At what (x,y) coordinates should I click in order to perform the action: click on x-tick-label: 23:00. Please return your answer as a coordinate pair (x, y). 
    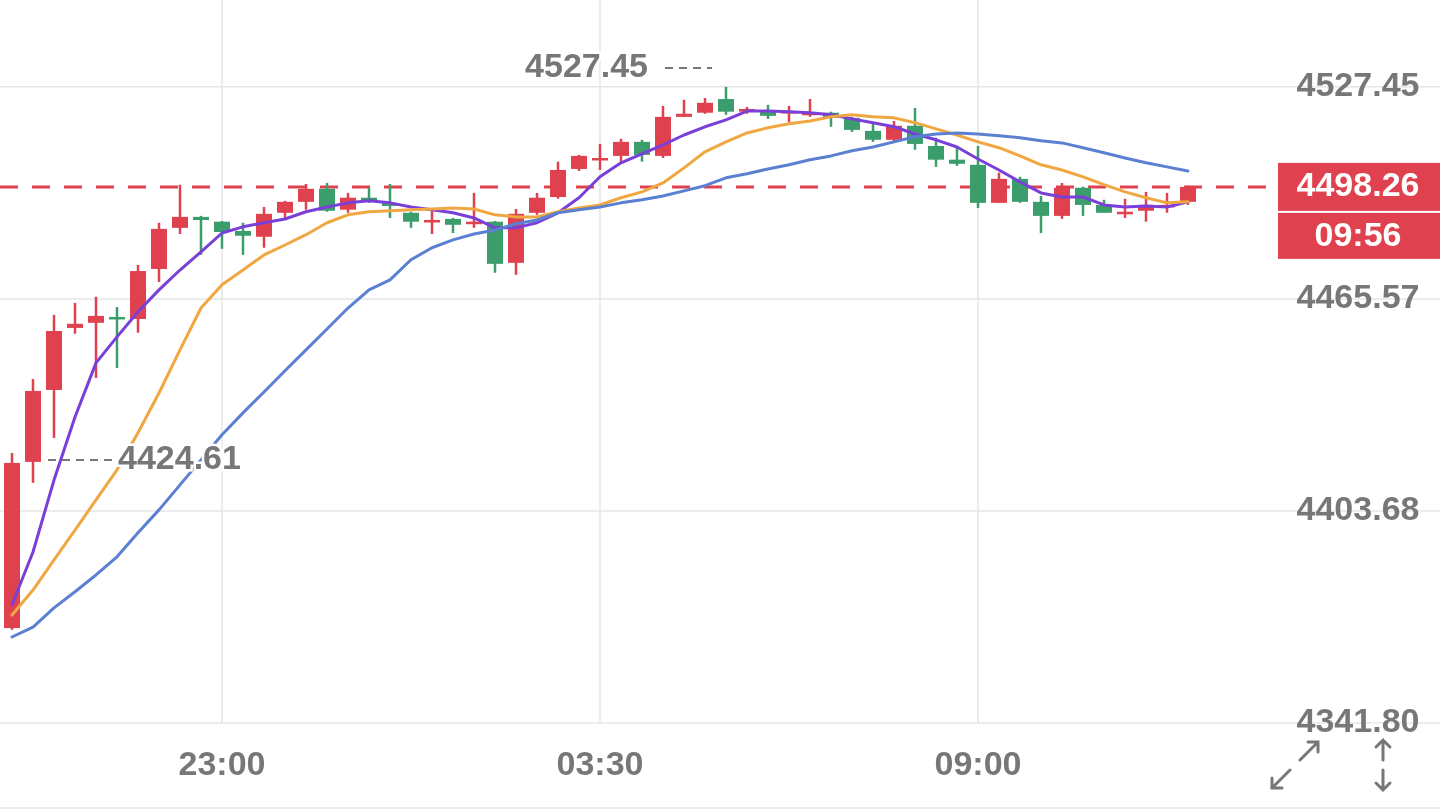
    Looking at the image, I should click on (222, 762).